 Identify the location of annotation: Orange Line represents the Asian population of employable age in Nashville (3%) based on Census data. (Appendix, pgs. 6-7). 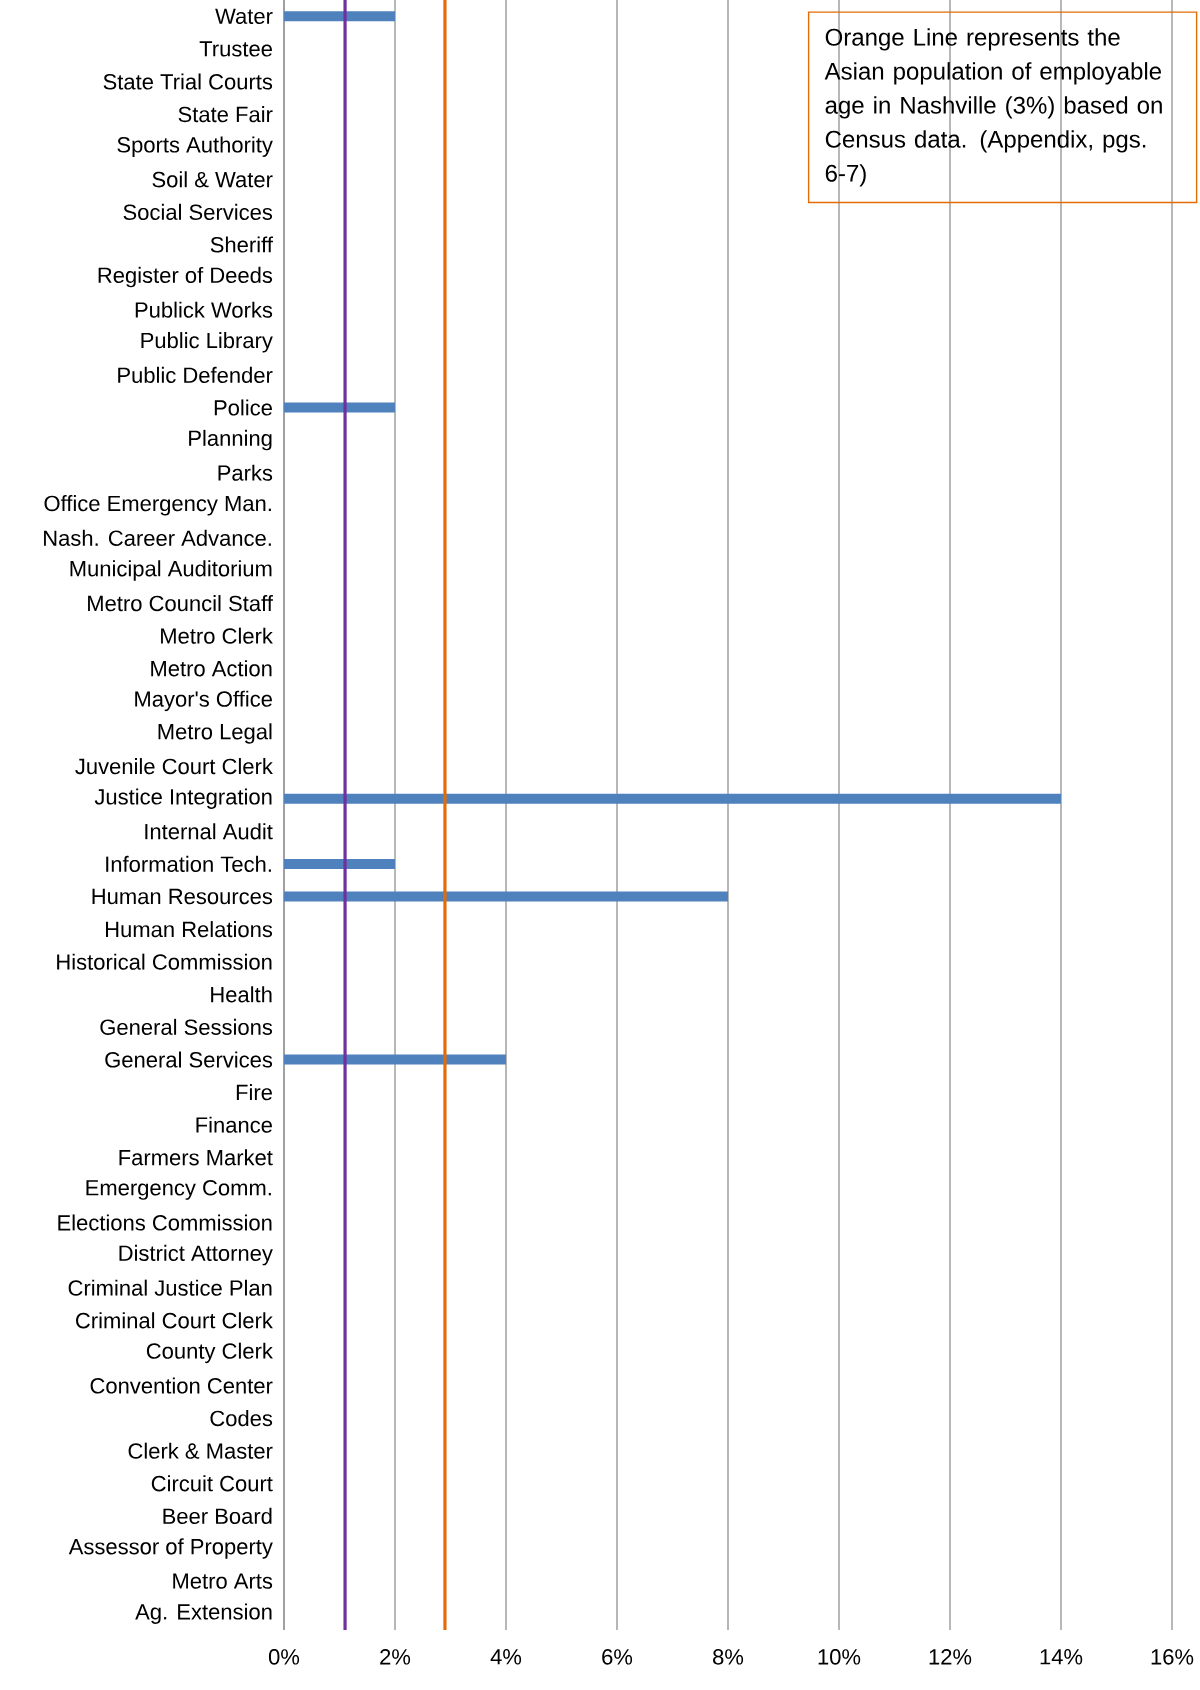
(993, 107).